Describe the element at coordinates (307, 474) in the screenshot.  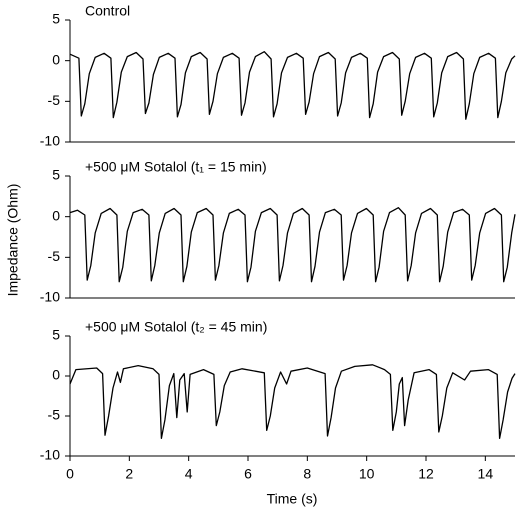
I see `x-tick-label: 8` at that location.